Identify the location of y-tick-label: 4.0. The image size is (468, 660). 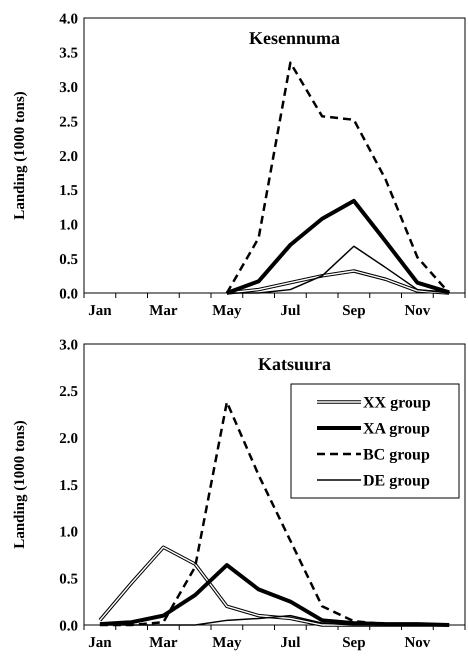
(68, 19).